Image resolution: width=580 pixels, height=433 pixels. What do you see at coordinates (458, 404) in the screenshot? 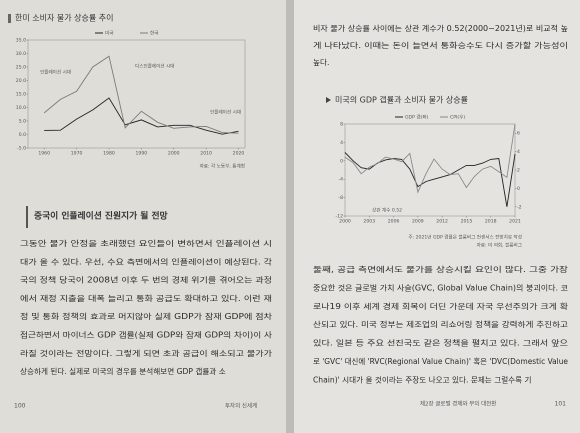
I see `footer: 제2장 글로벌 경제와 부의 대전환` at bounding box center [458, 404].